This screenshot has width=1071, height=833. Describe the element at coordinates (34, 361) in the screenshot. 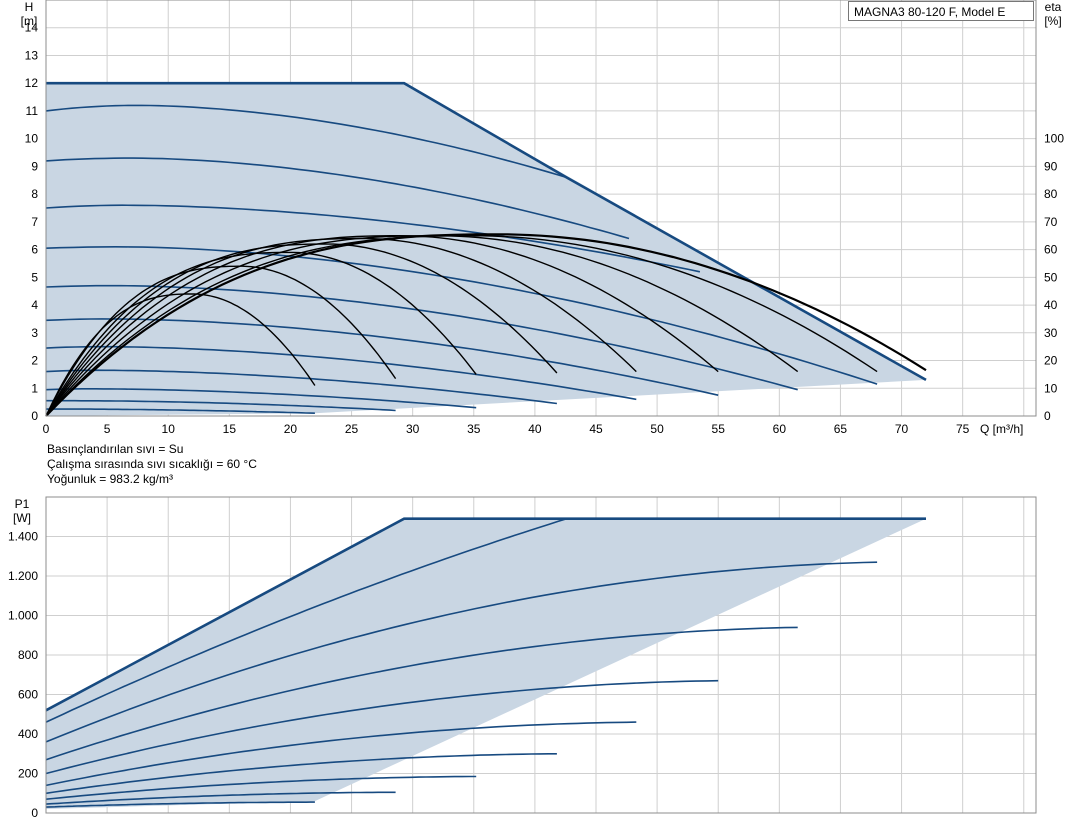

I see `y-tick-label: 2` at that location.